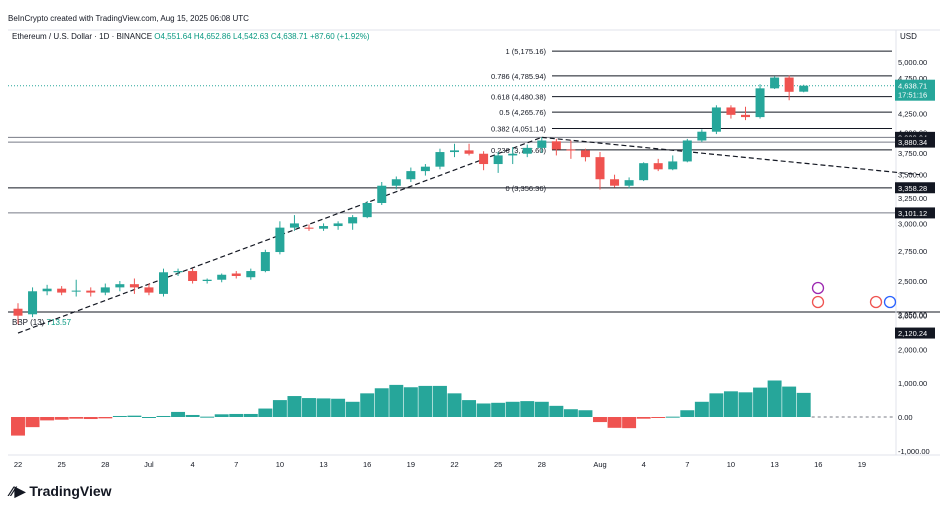 Image resolution: width=940 pixels, height=506 pixels. I want to click on fib-label: 0.5 (4,265.76), so click(522, 112).